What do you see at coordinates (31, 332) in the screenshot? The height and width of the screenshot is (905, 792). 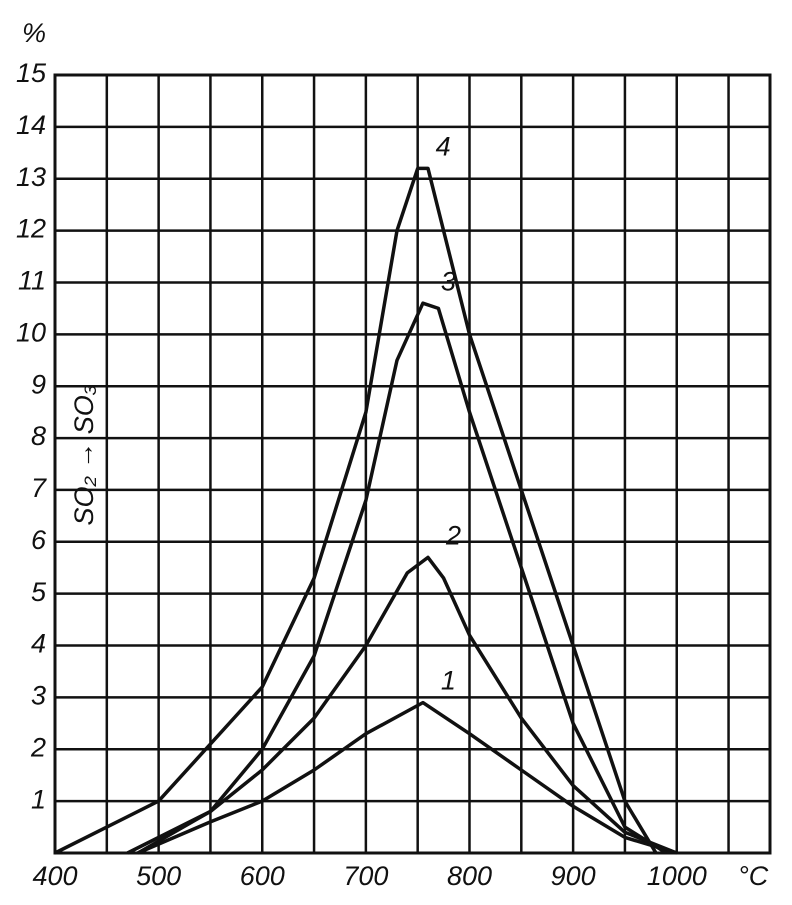 I see `y-tick-label: 10` at bounding box center [31, 332].